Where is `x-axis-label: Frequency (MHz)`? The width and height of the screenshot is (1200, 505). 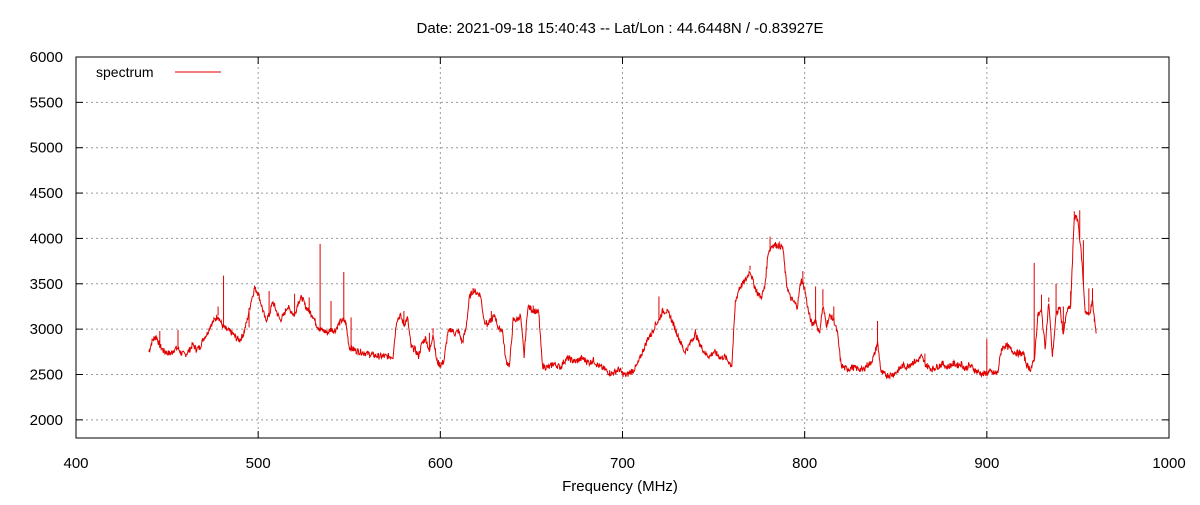
x-axis-label: Frequency (MHz) is located at coordinates (620, 486).